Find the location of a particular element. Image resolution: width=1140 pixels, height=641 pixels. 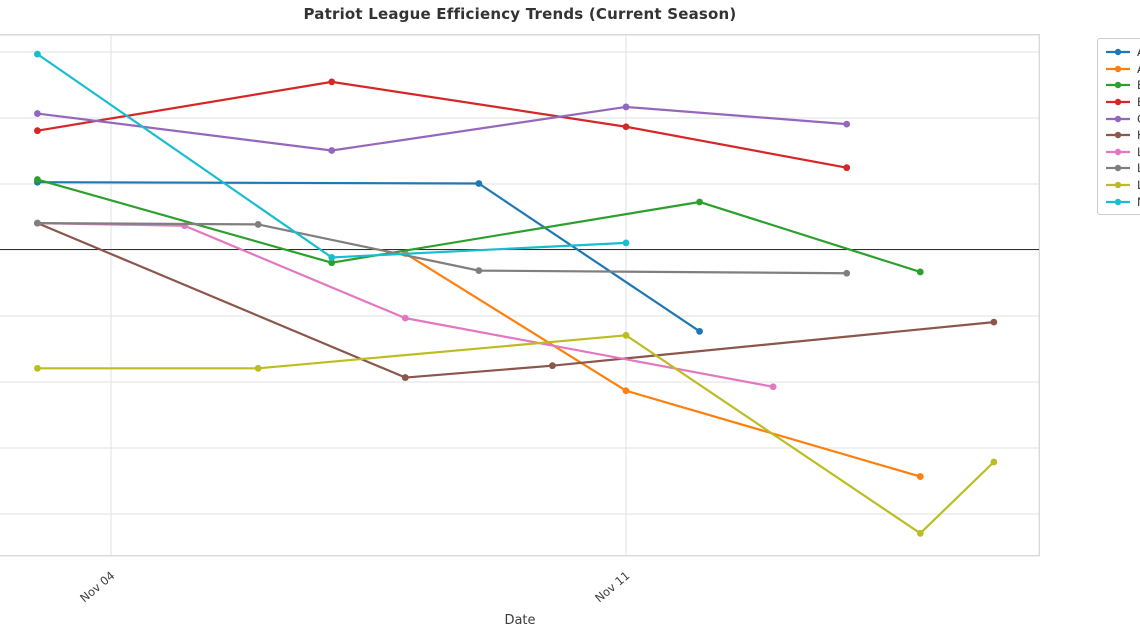

legend-item-2: B is located at coordinates (1122, 85).